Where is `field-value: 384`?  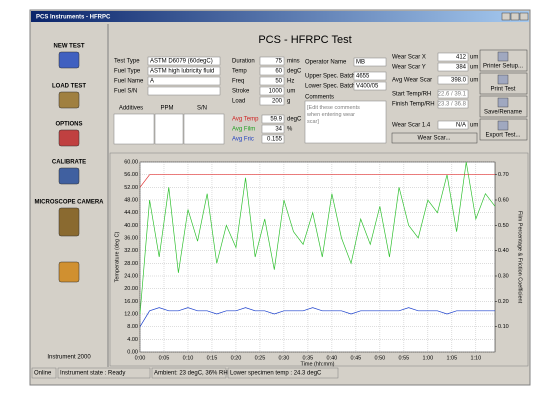 field-value: 384 is located at coordinates (461, 68).